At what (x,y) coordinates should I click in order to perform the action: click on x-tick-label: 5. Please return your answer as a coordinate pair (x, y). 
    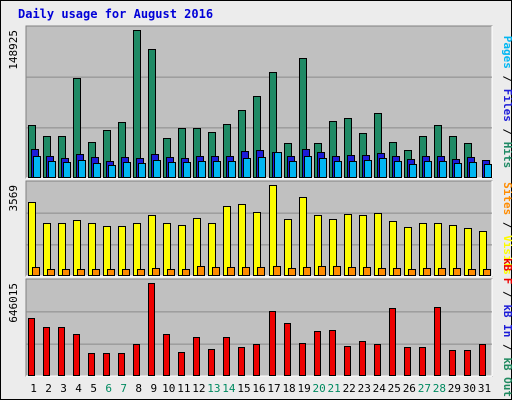
    Looking at the image, I should click on (93, 388).